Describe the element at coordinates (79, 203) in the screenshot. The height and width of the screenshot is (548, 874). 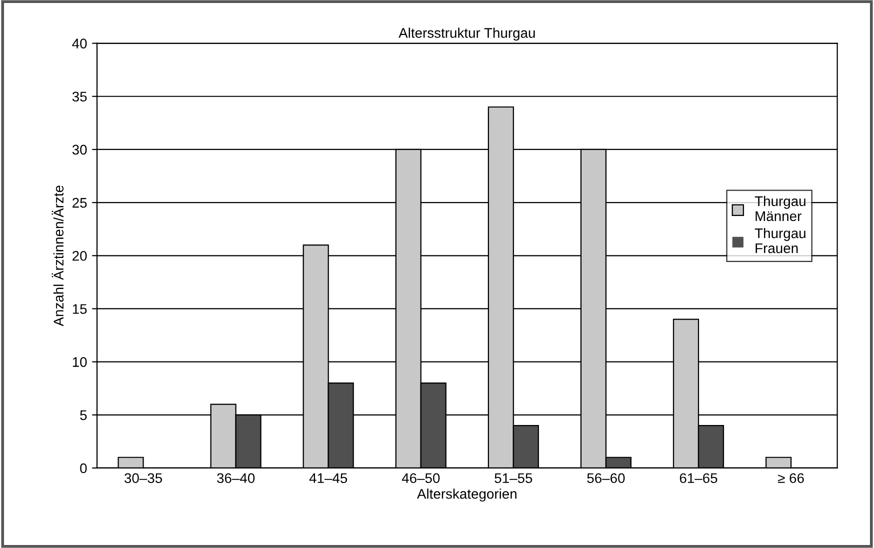
I see `y-tick-label: 25` at that location.